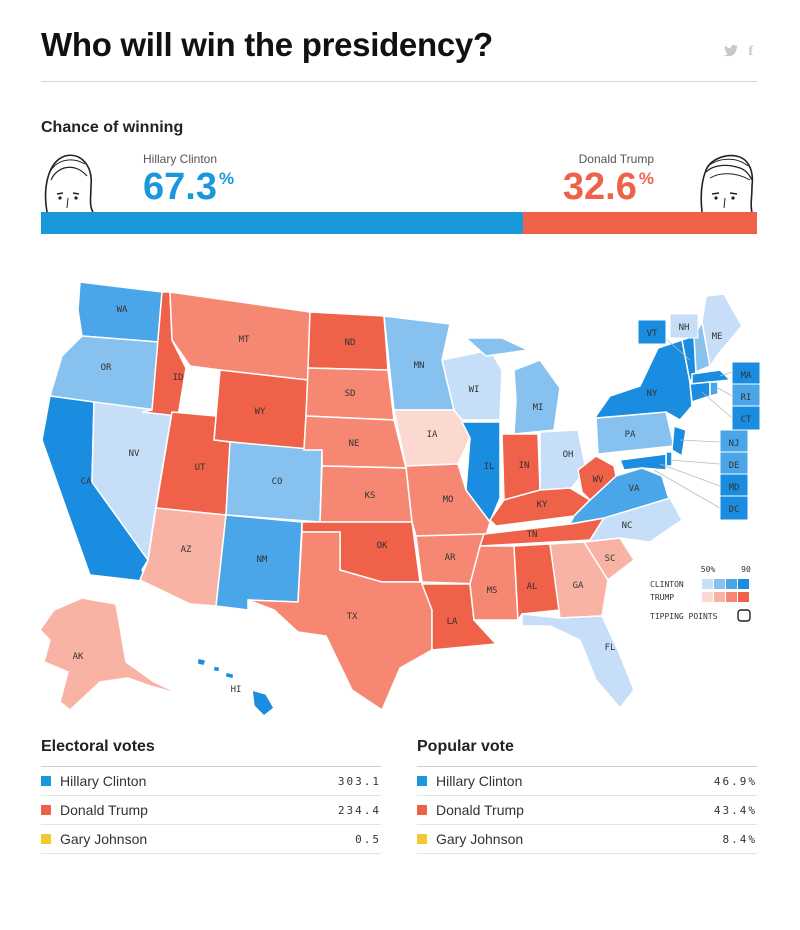  I want to click on state-HI, so click(235, 687).